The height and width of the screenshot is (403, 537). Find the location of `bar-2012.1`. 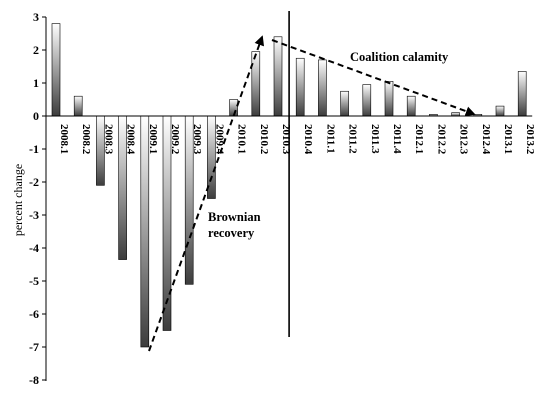

bar-2012.1 is located at coordinates (411, 106).